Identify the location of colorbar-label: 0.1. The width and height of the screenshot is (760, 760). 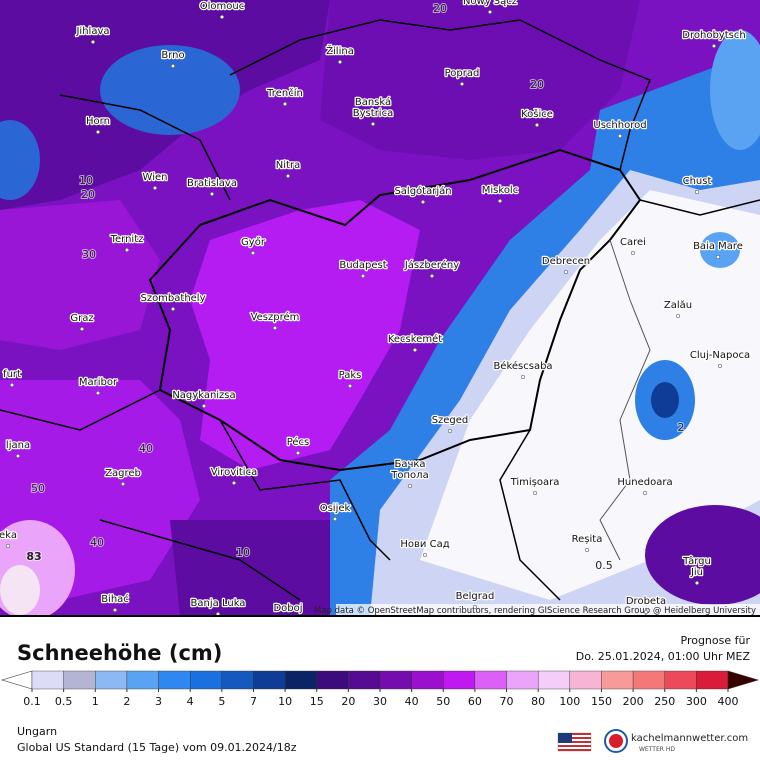
(32, 701).